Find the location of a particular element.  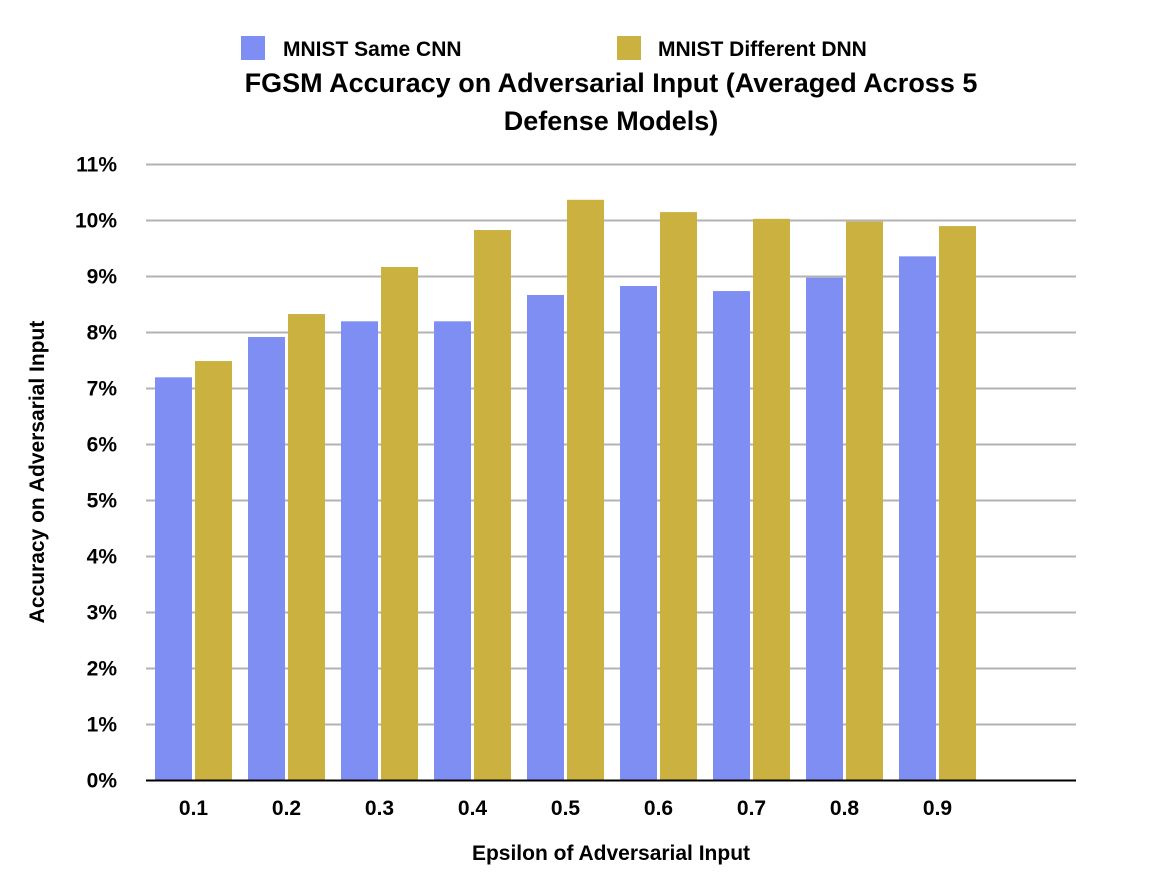

bar-mnist-different-dnn-0.4 is located at coordinates (492, 505).